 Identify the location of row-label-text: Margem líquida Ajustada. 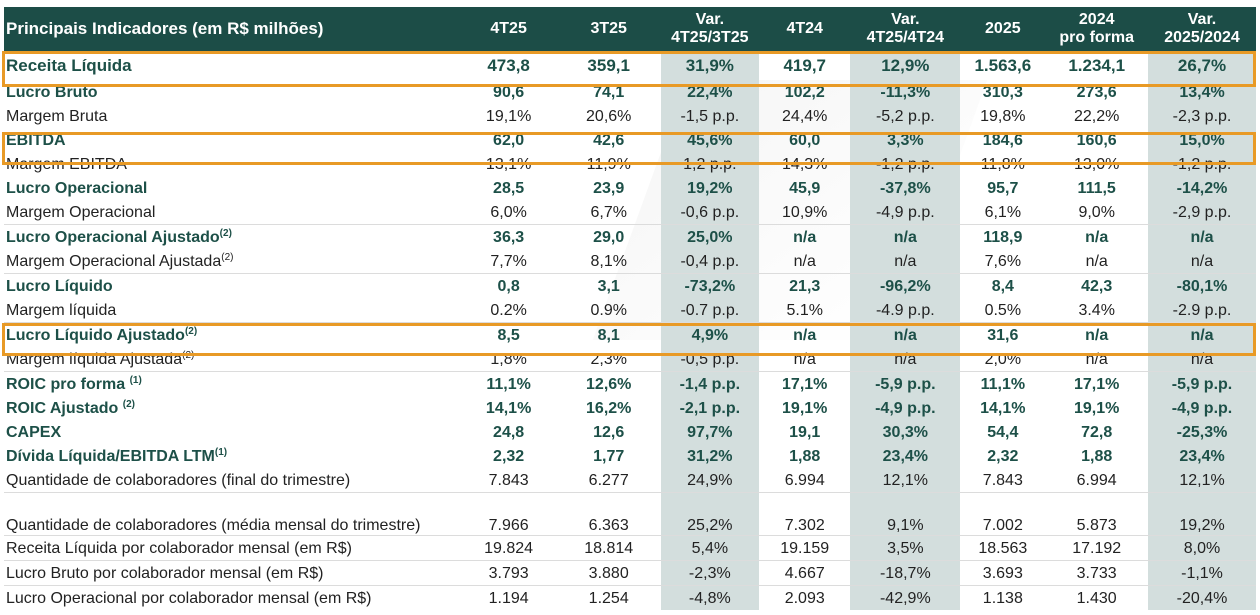
(94, 359).